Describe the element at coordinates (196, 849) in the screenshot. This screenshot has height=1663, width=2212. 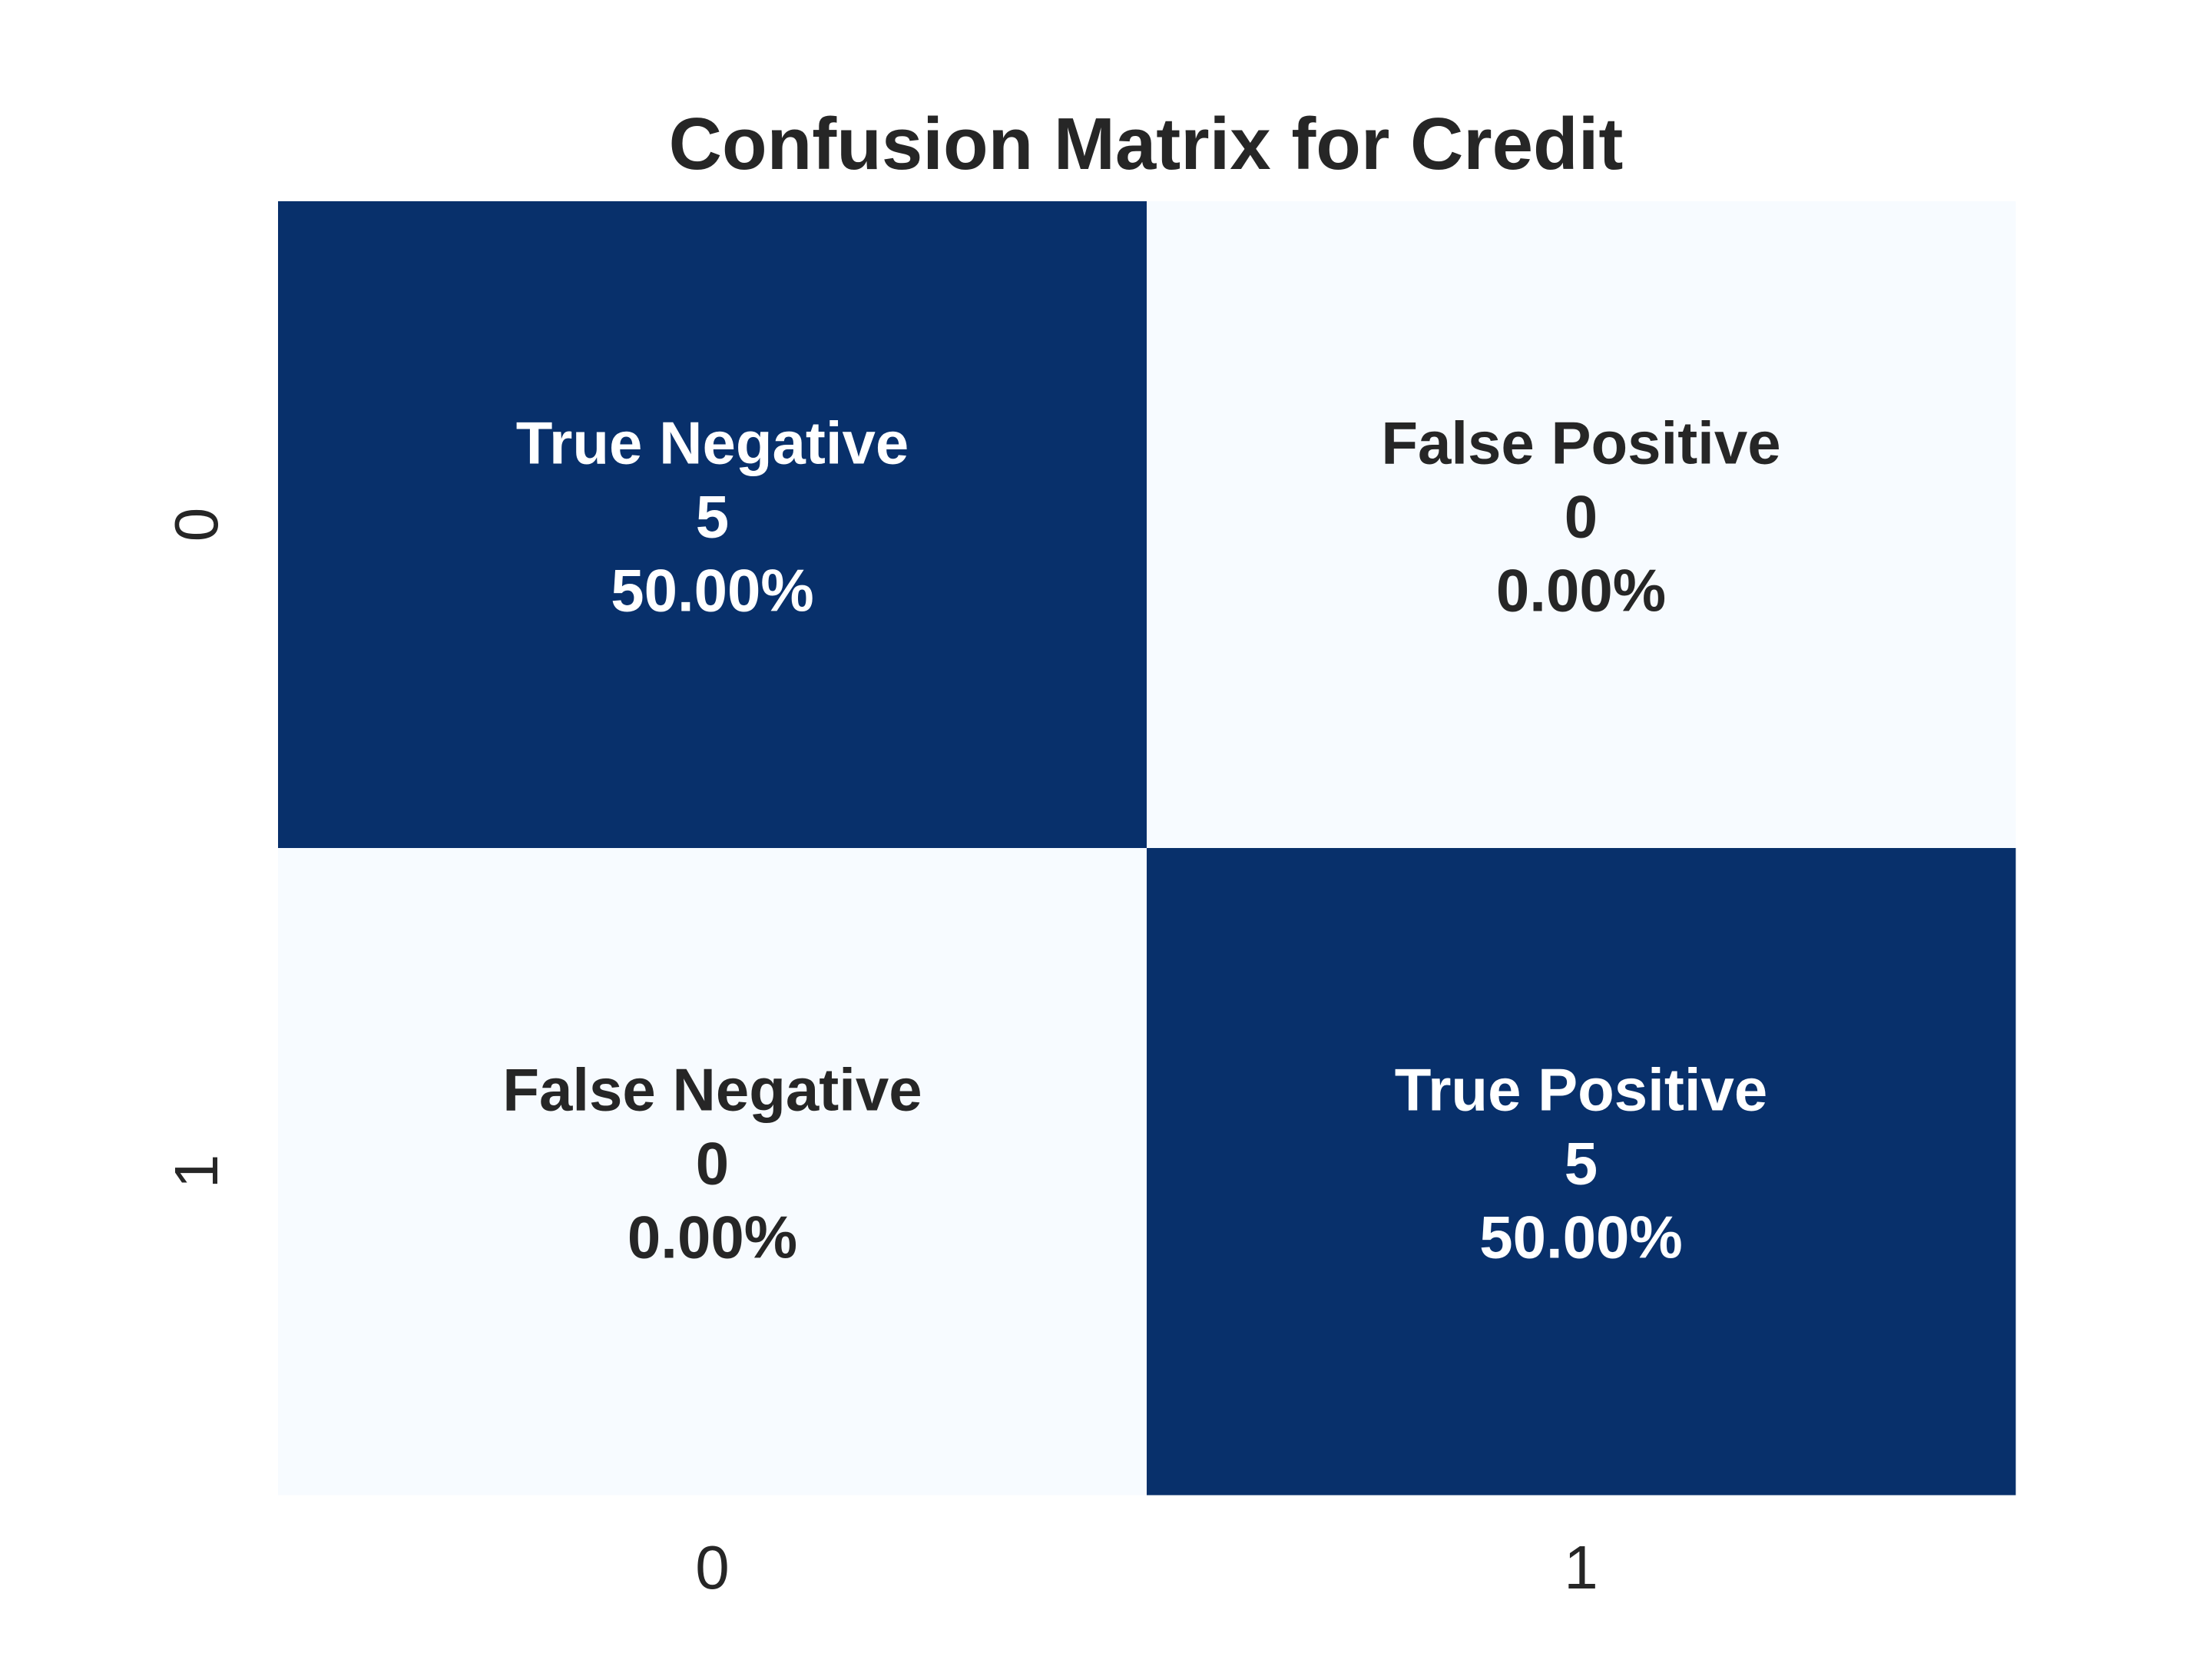
I see `y-axis-ticks: 01` at that location.